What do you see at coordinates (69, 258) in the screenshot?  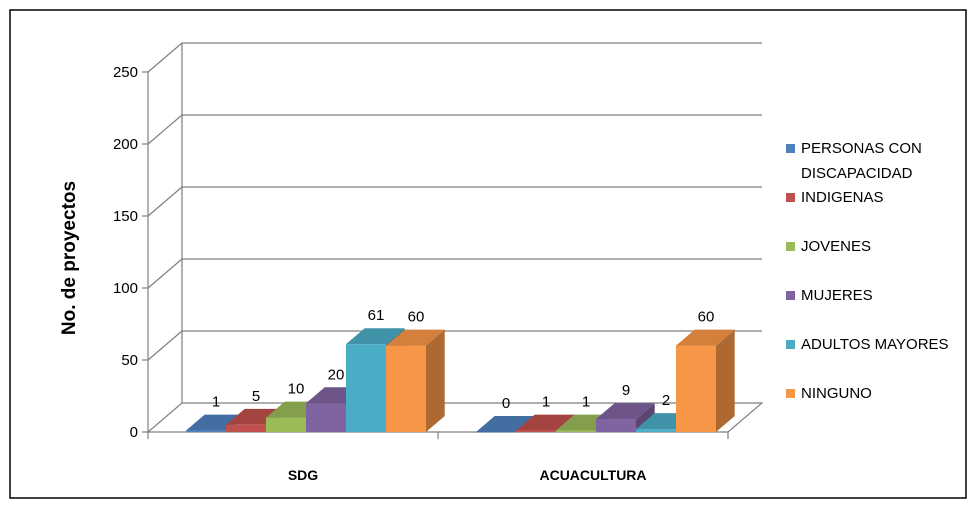 I see `y-axis-label: No. de proyectos` at bounding box center [69, 258].